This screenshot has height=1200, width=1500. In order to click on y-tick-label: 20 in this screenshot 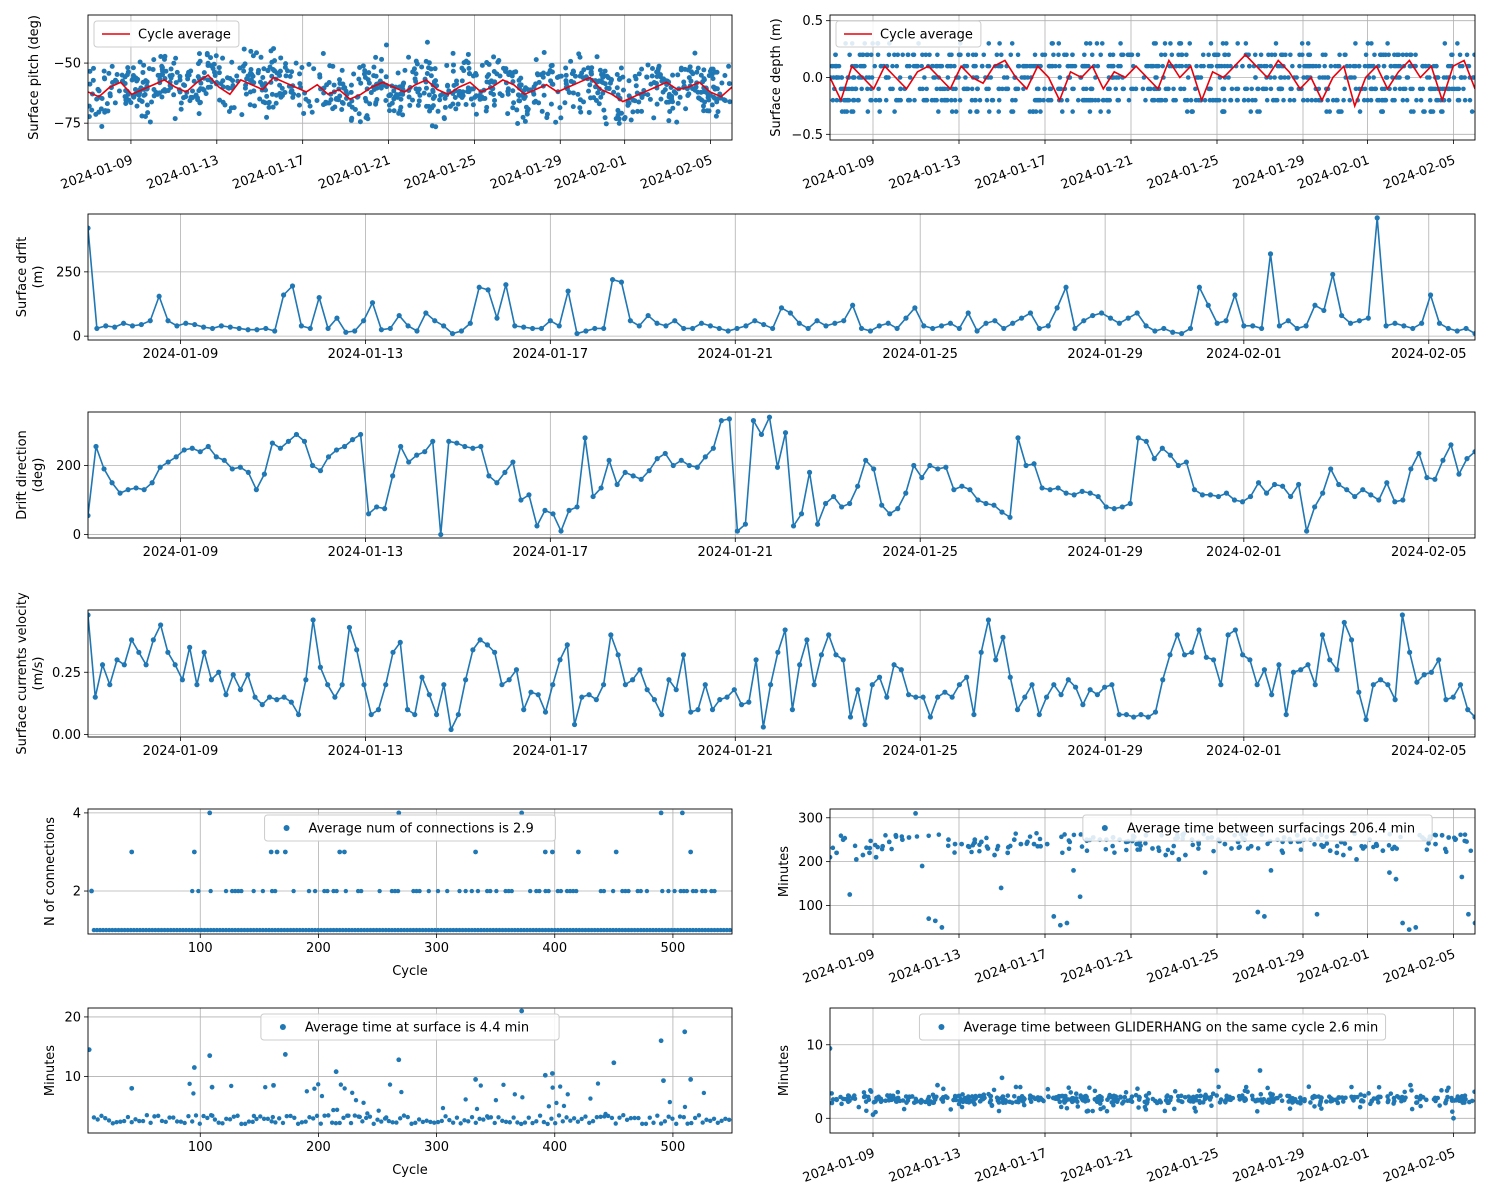, I will do `click(72, 1017)`.